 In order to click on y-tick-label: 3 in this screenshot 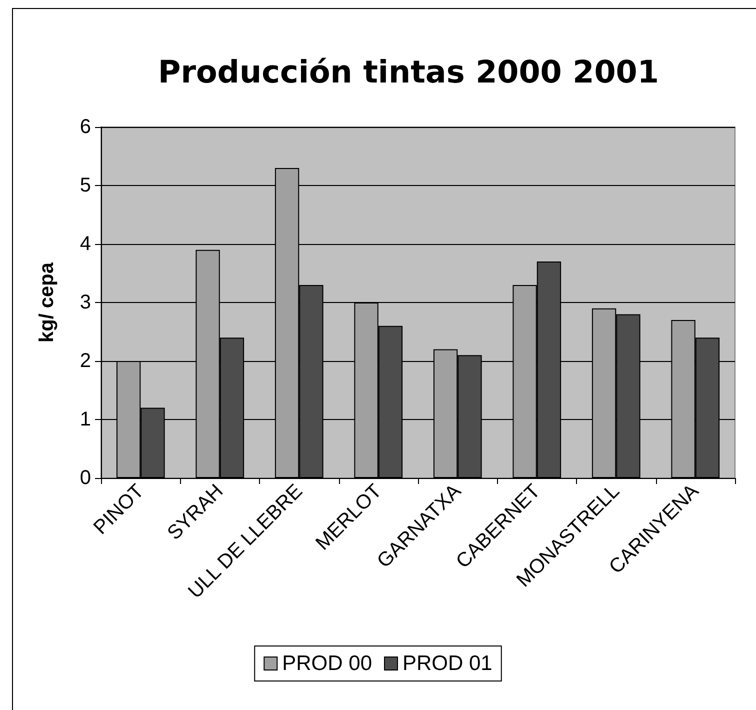, I will do `click(85, 303)`.